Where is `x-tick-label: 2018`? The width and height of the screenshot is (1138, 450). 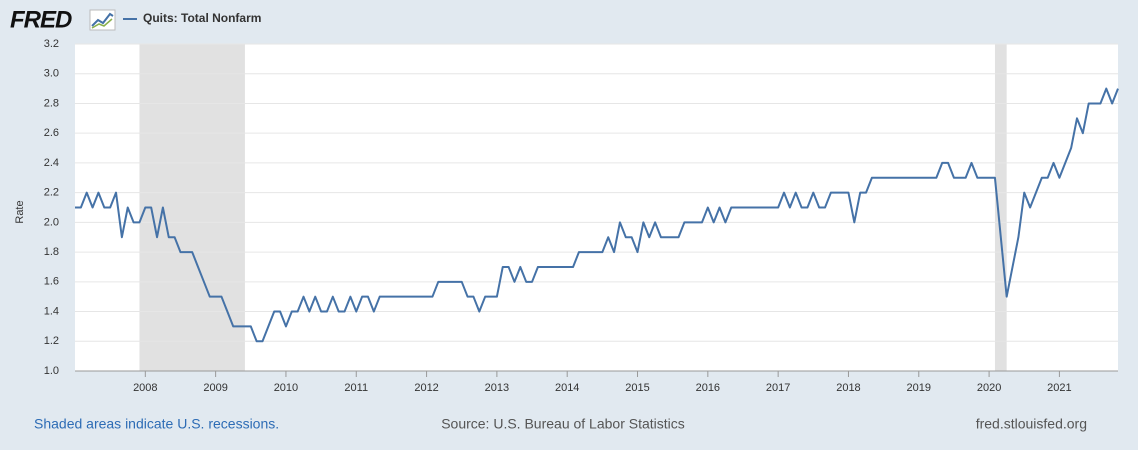 x-tick-label: 2018 is located at coordinates (848, 388).